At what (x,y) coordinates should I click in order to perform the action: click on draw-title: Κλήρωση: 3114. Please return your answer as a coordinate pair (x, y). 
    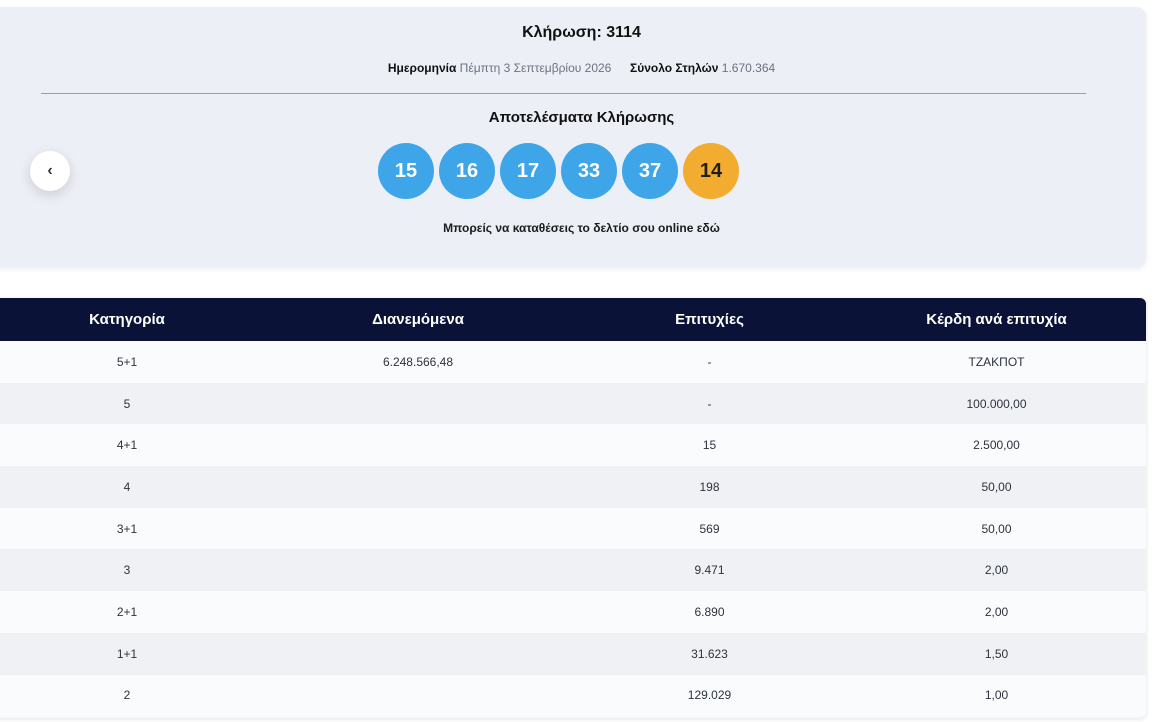
    Looking at the image, I should click on (581, 32).